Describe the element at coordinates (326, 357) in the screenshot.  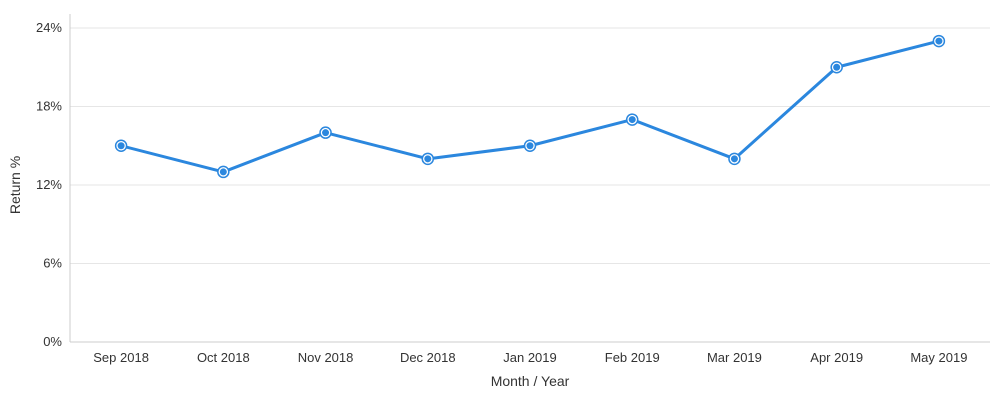
I see `x-tick-label: Nov 2018` at that location.